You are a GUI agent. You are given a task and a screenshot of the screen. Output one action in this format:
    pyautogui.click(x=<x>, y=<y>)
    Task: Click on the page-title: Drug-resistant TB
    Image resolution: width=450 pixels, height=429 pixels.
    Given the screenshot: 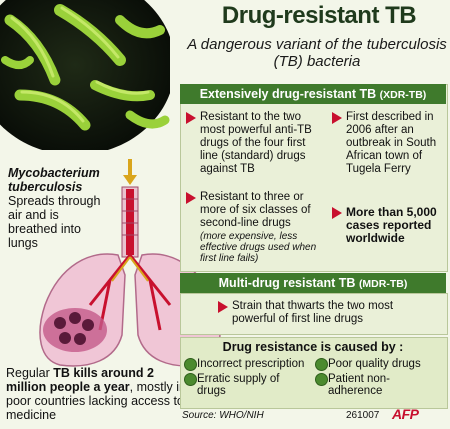 What is the action you would take?
    pyautogui.click(x=319, y=15)
    